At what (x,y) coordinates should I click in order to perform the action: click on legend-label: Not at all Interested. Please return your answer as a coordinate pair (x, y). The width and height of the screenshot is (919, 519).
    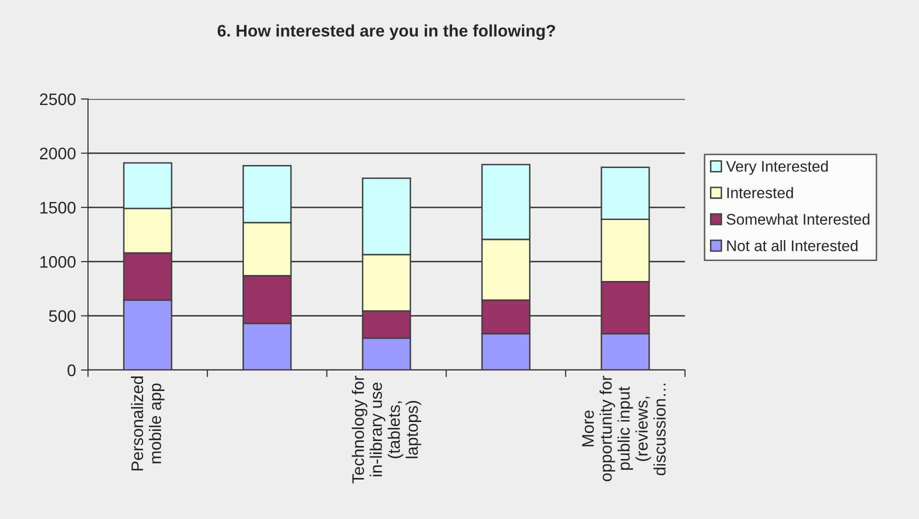
    Looking at the image, I should click on (792, 246).